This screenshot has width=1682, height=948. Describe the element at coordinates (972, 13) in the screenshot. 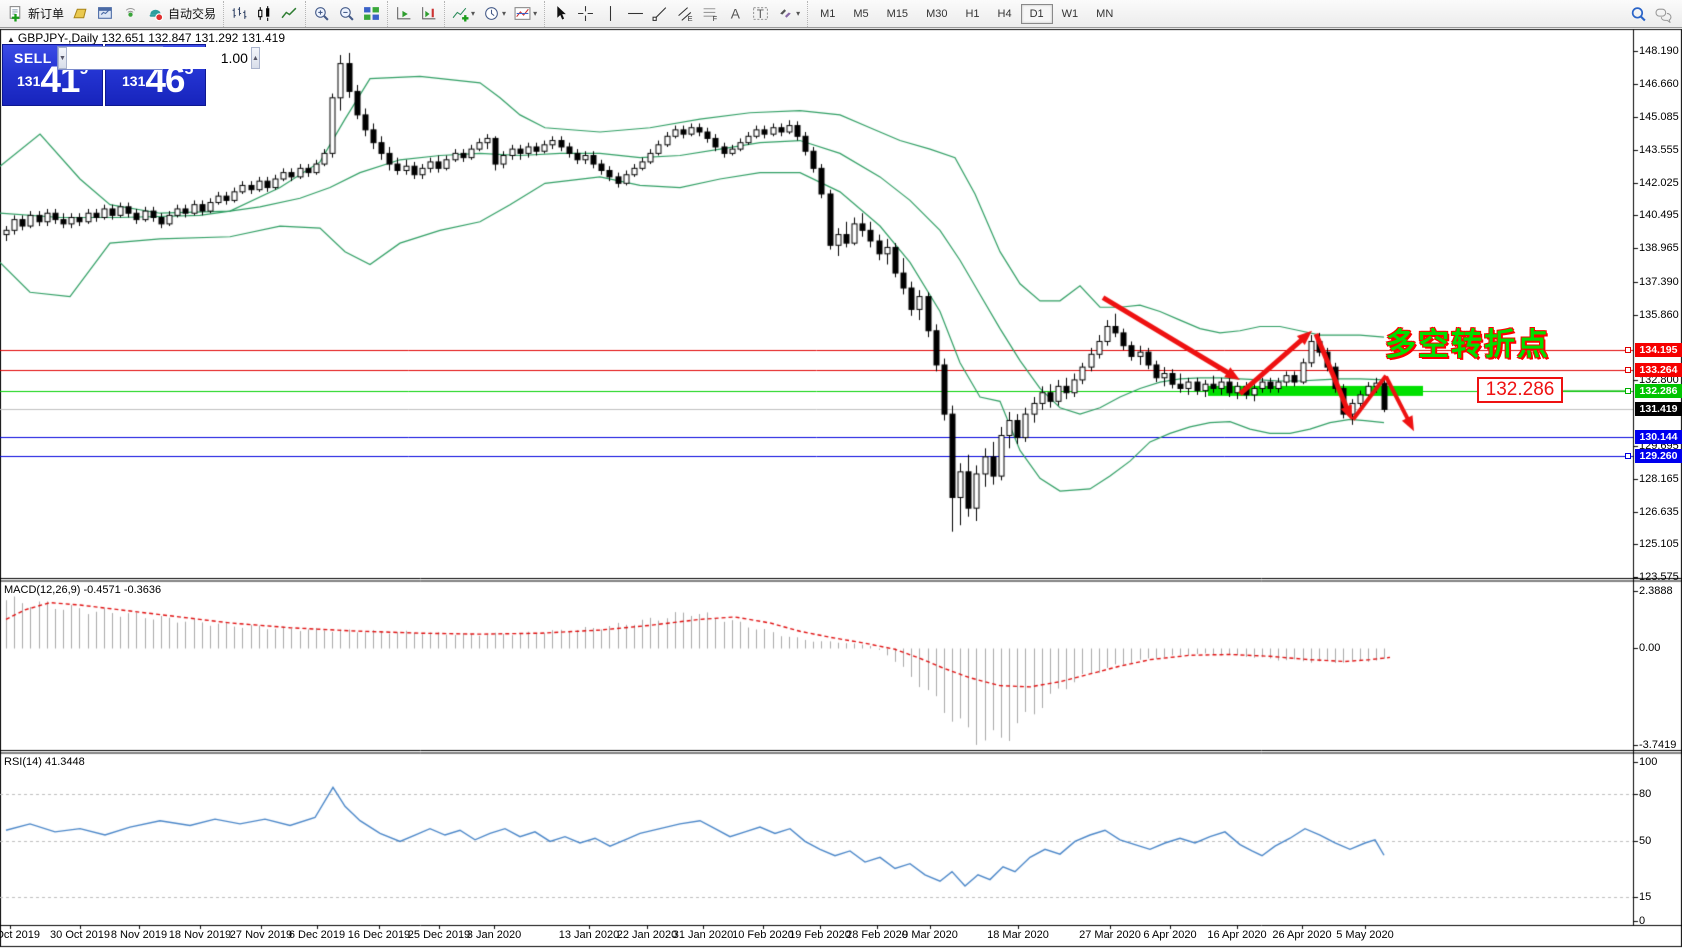

I see `timeframe-H1-button: H1` at that location.